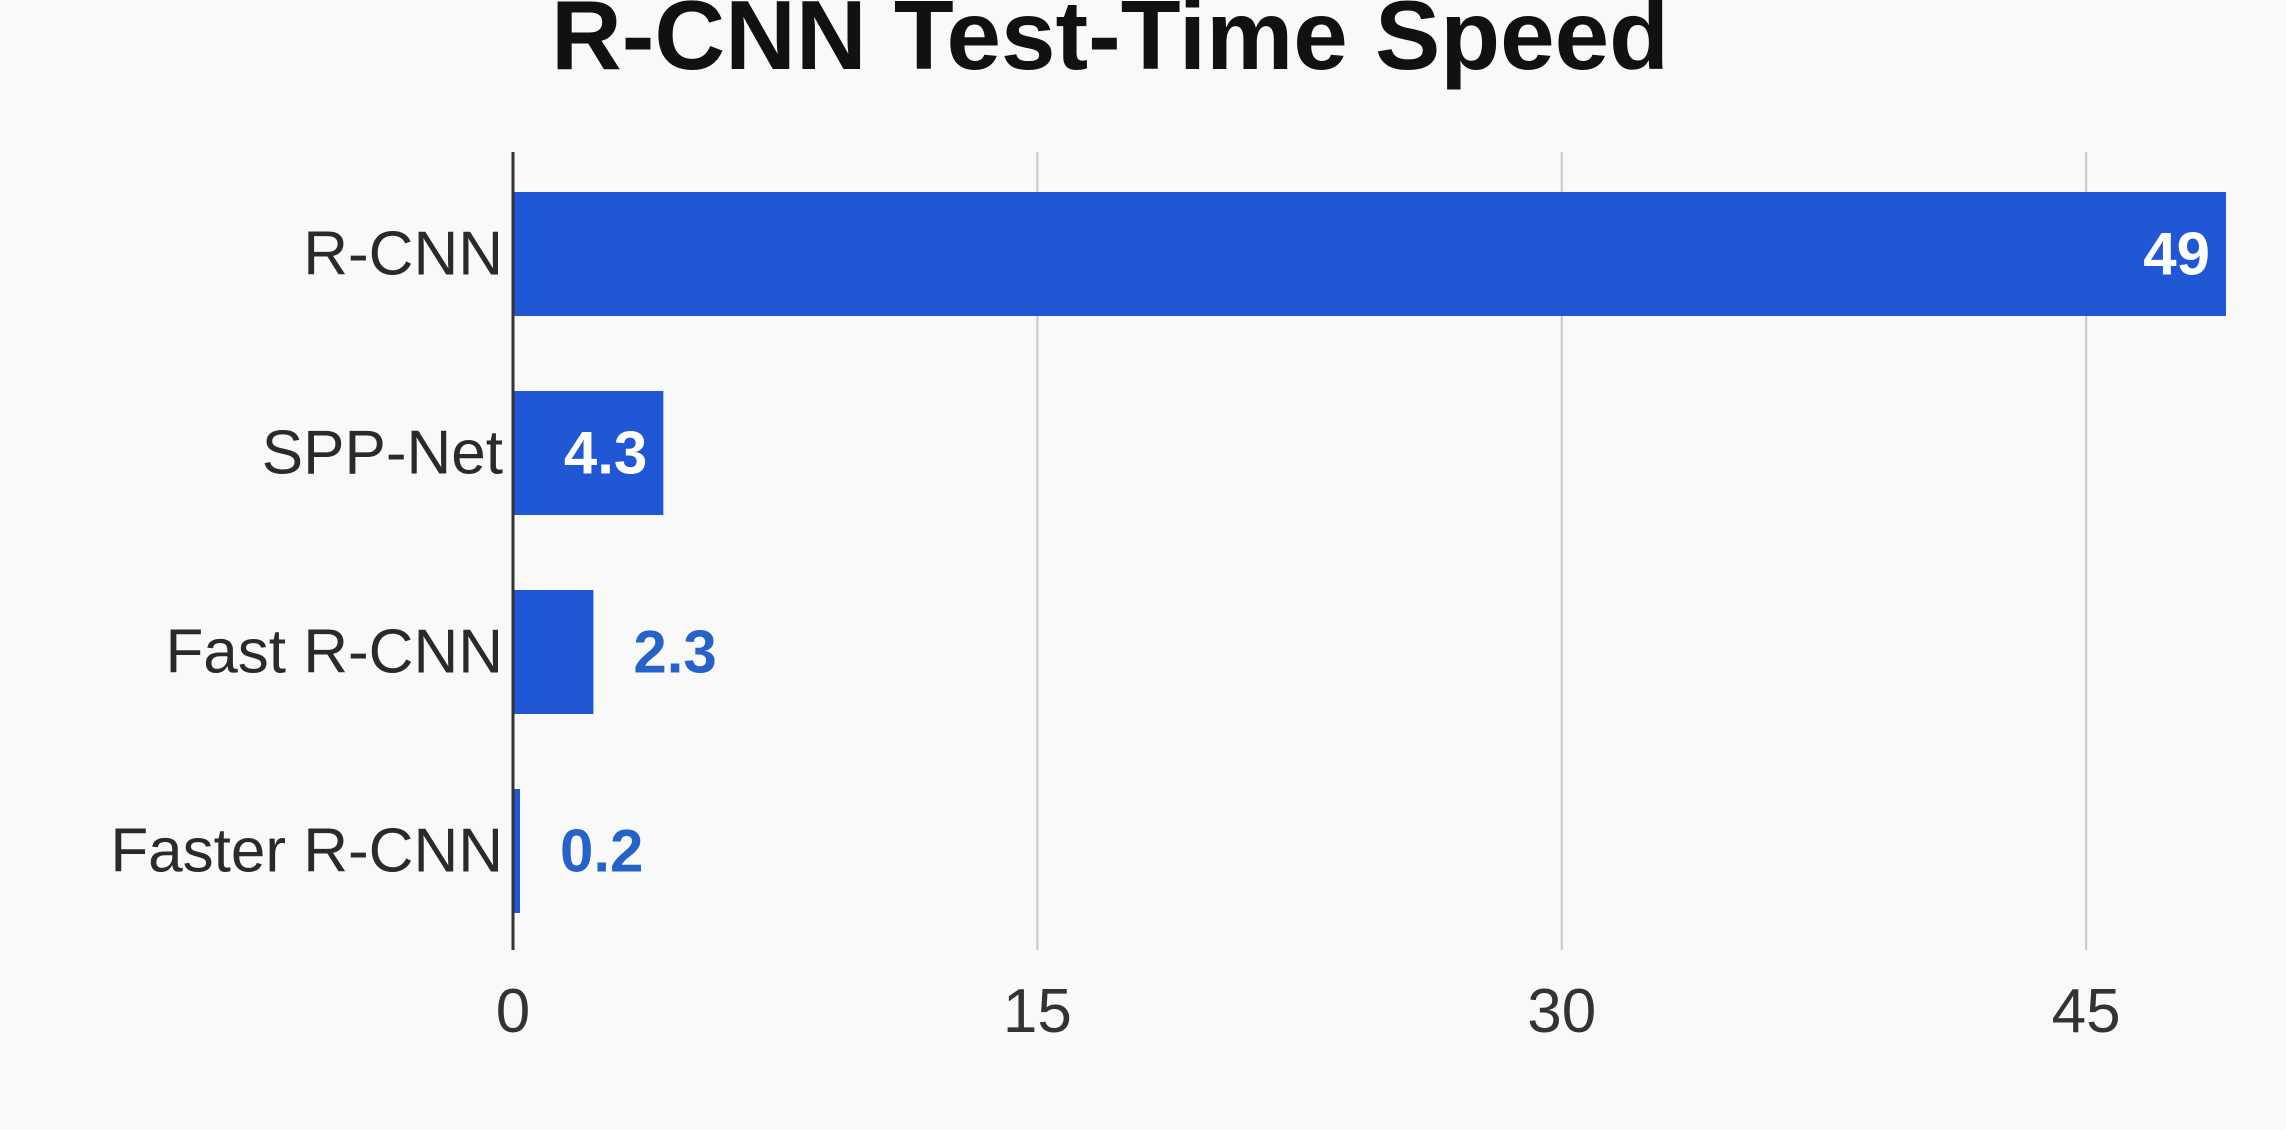 This screenshot has height=1130, width=2286. I want to click on x-tick-label-0: 0, so click(513, 1011).